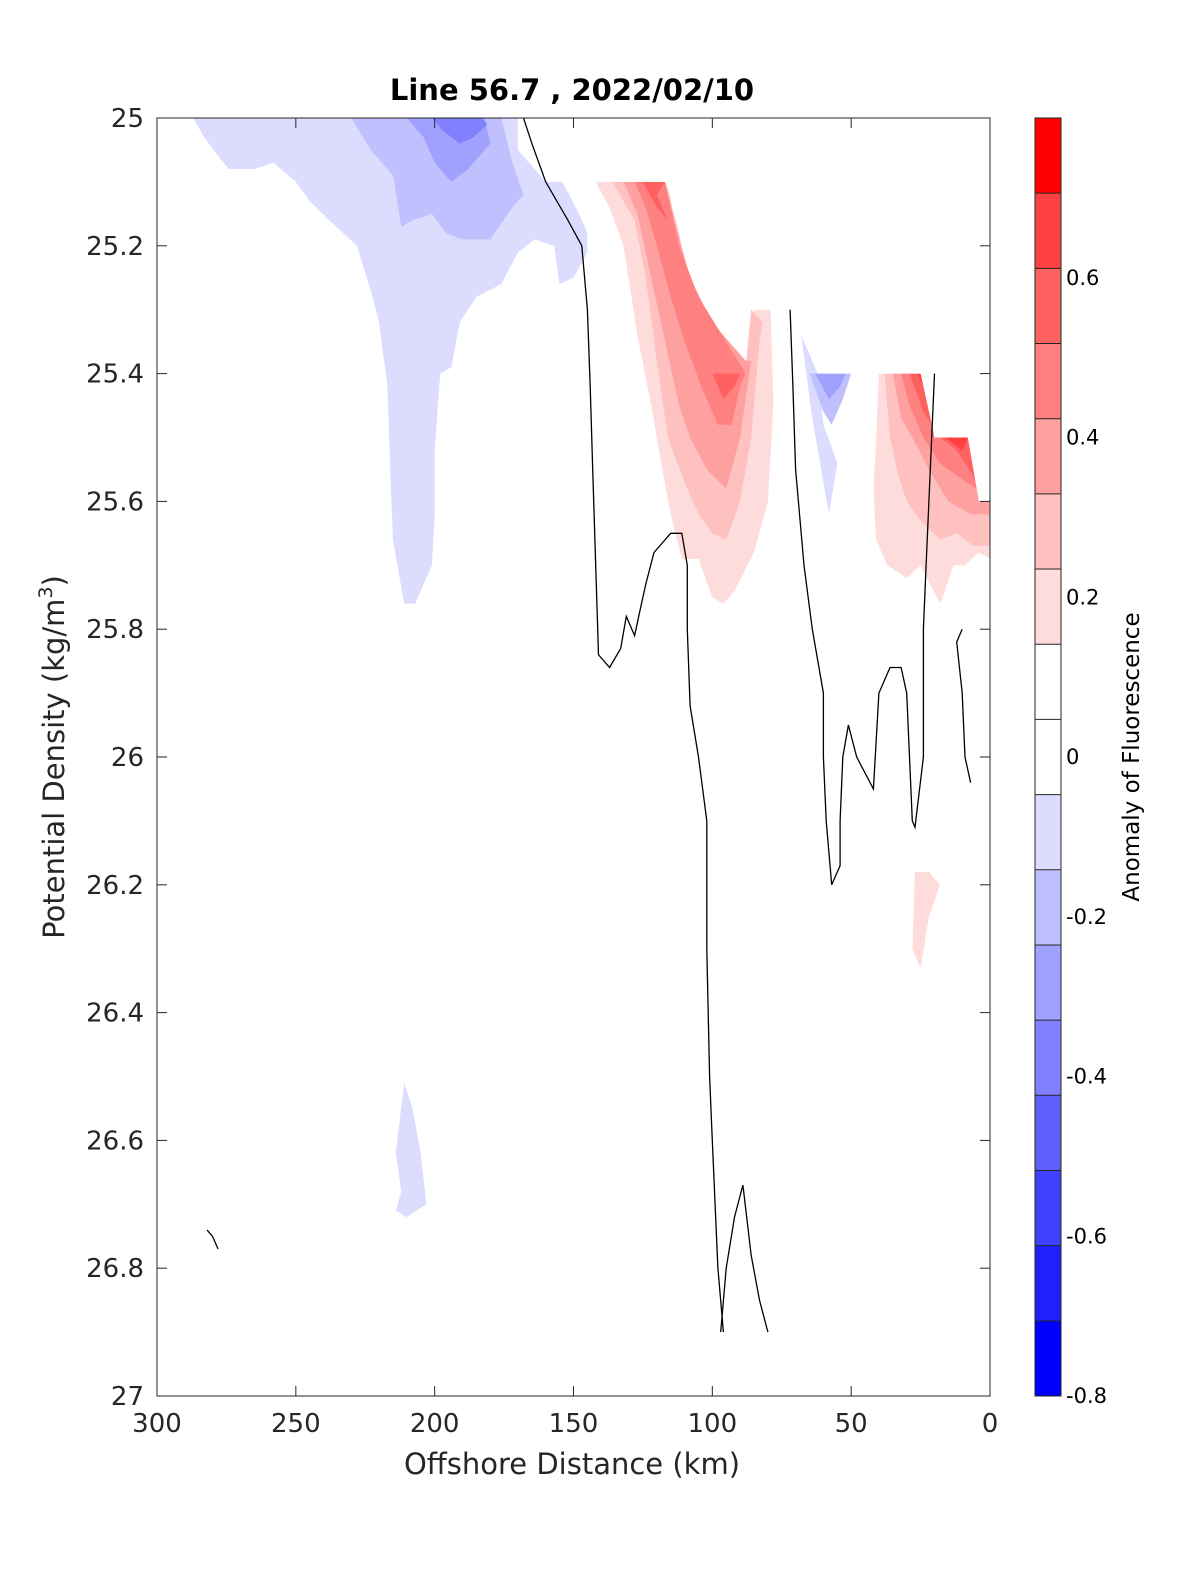 This screenshot has width=1200, height=1575. Describe the element at coordinates (1086, 1077) in the screenshot. I see `colorbar-tick-label: -0.4` at that location.